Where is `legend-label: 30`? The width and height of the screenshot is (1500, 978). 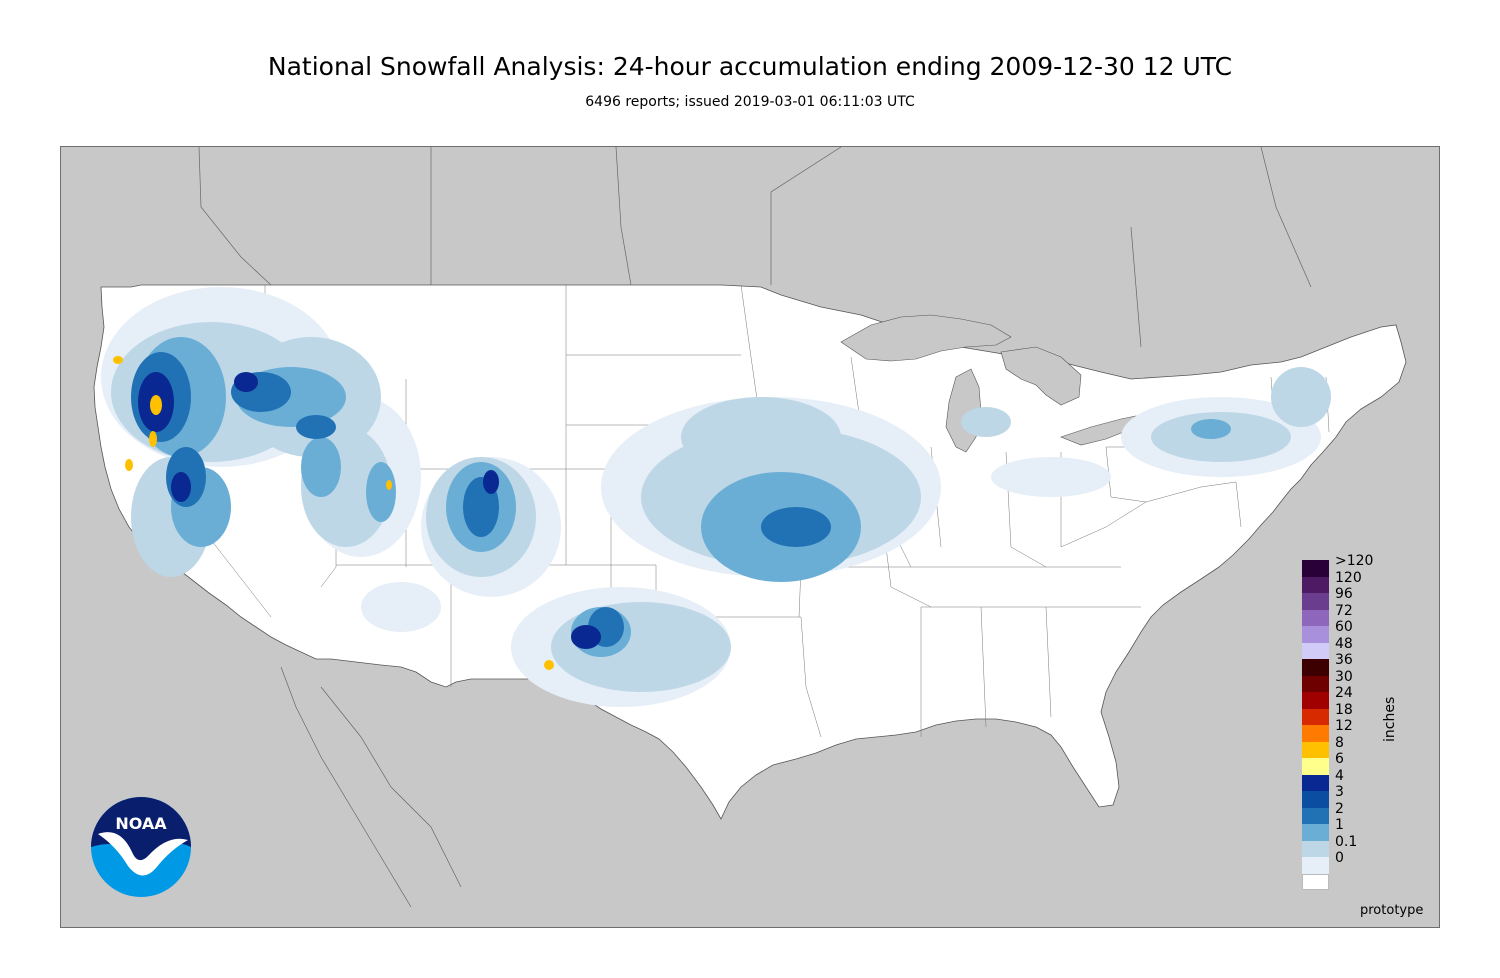 legend-label: 30 is located at coordinates (1344, 676).